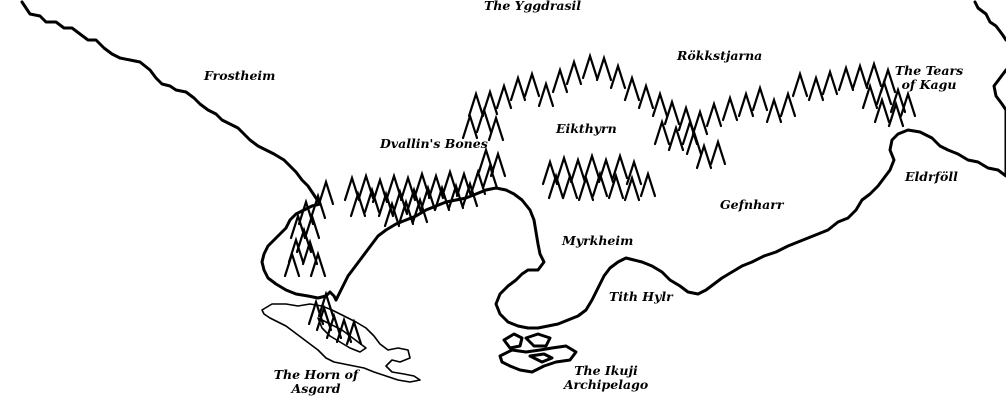 This screenshot has height=414, width=1006. Describe the element at coordinates (598, 240) in the screenshot. I see `label-myrkheim: Myrkheim` at that location.